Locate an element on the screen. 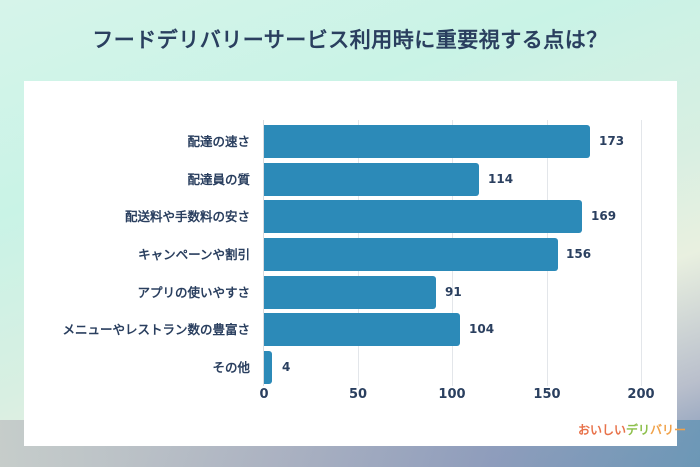 This screenshot has width=700, height=467. logo-text-3: バリー is located at coordinates (668, 430).